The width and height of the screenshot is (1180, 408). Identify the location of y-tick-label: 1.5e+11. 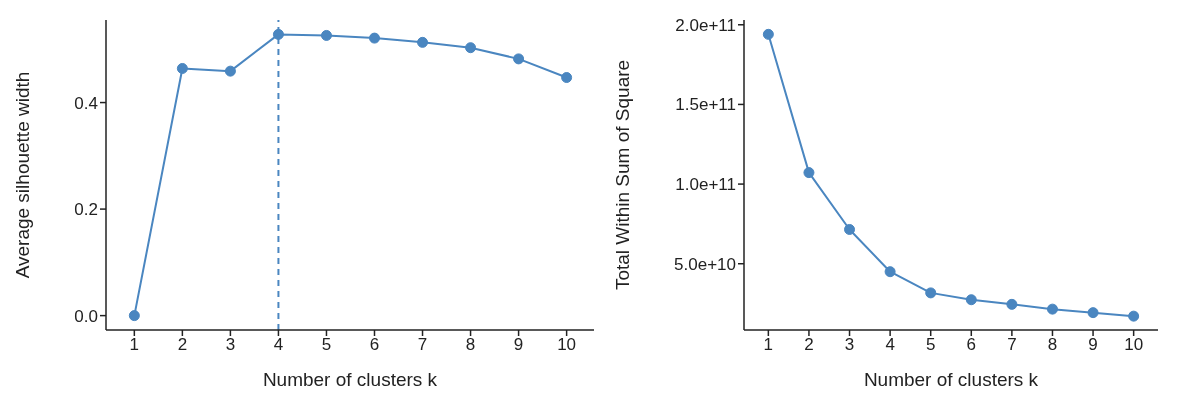
(705, 105).